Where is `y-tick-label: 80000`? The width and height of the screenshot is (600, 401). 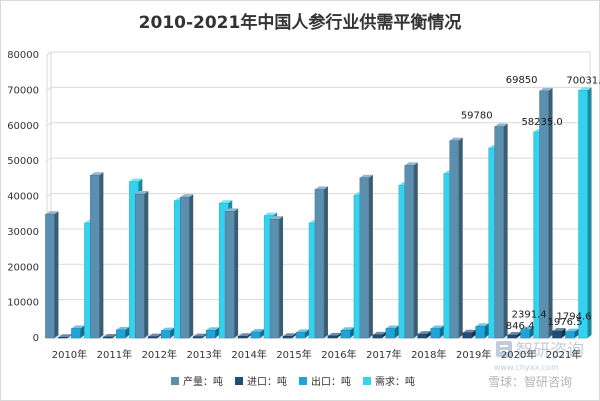
y-tick-label: 80000 is located at coordinates (23, 55).